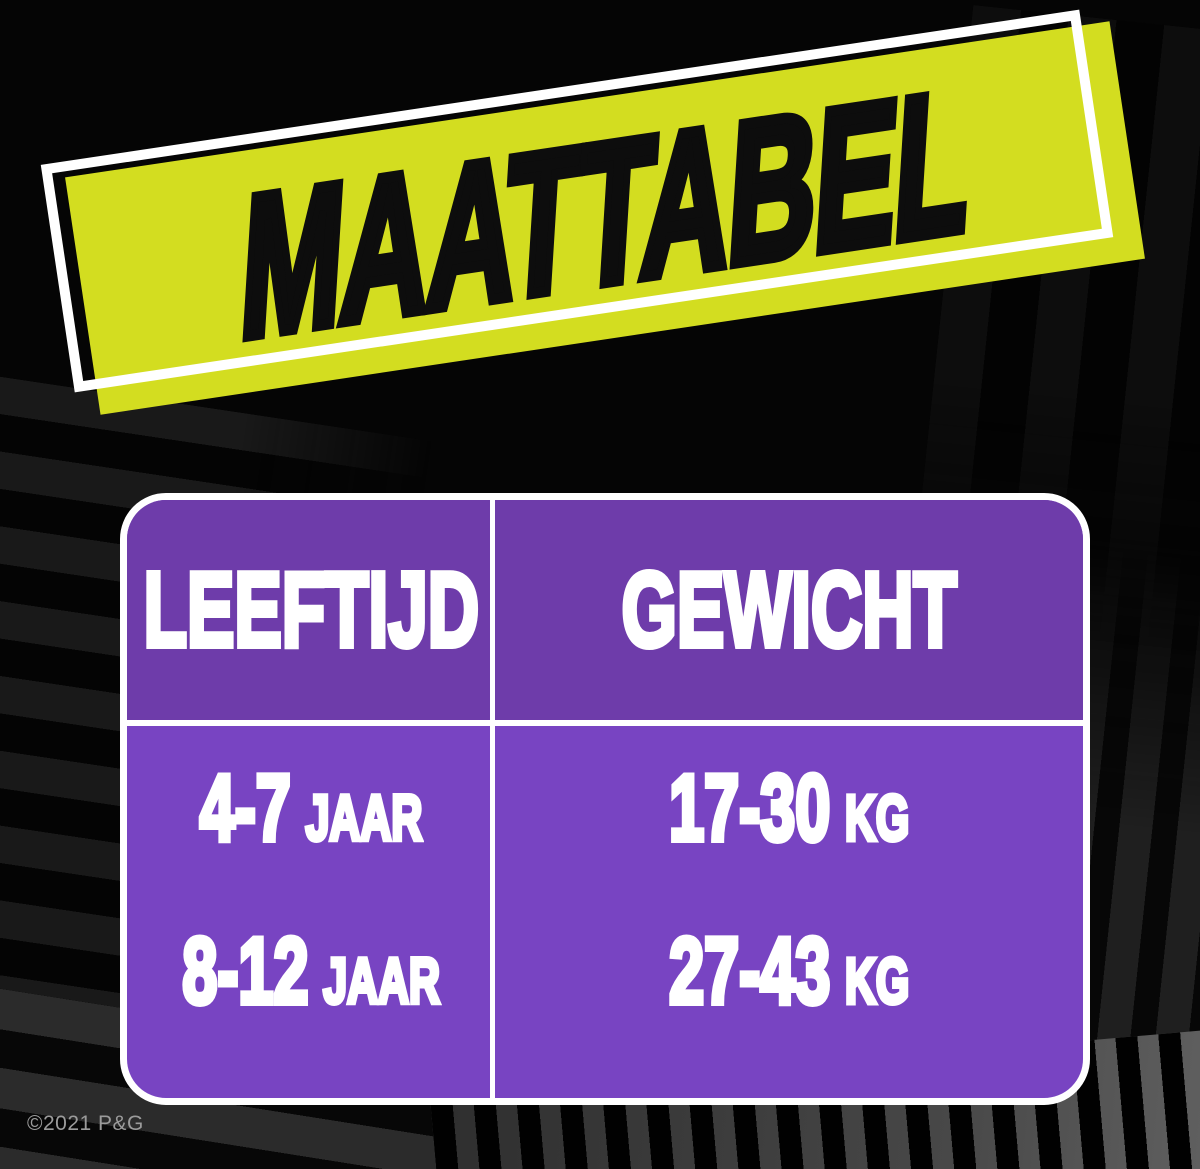 Image resolution: width=1200 pixels, height=1169 pixels. I want to click on age-value: 8-12, so click(245, 970).